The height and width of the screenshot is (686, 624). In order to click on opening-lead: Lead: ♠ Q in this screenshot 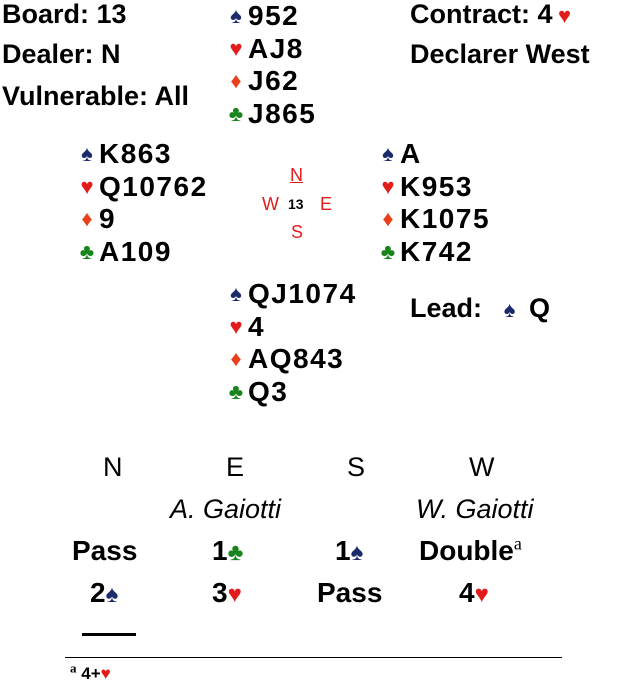, I will do `click(480, 308)`.